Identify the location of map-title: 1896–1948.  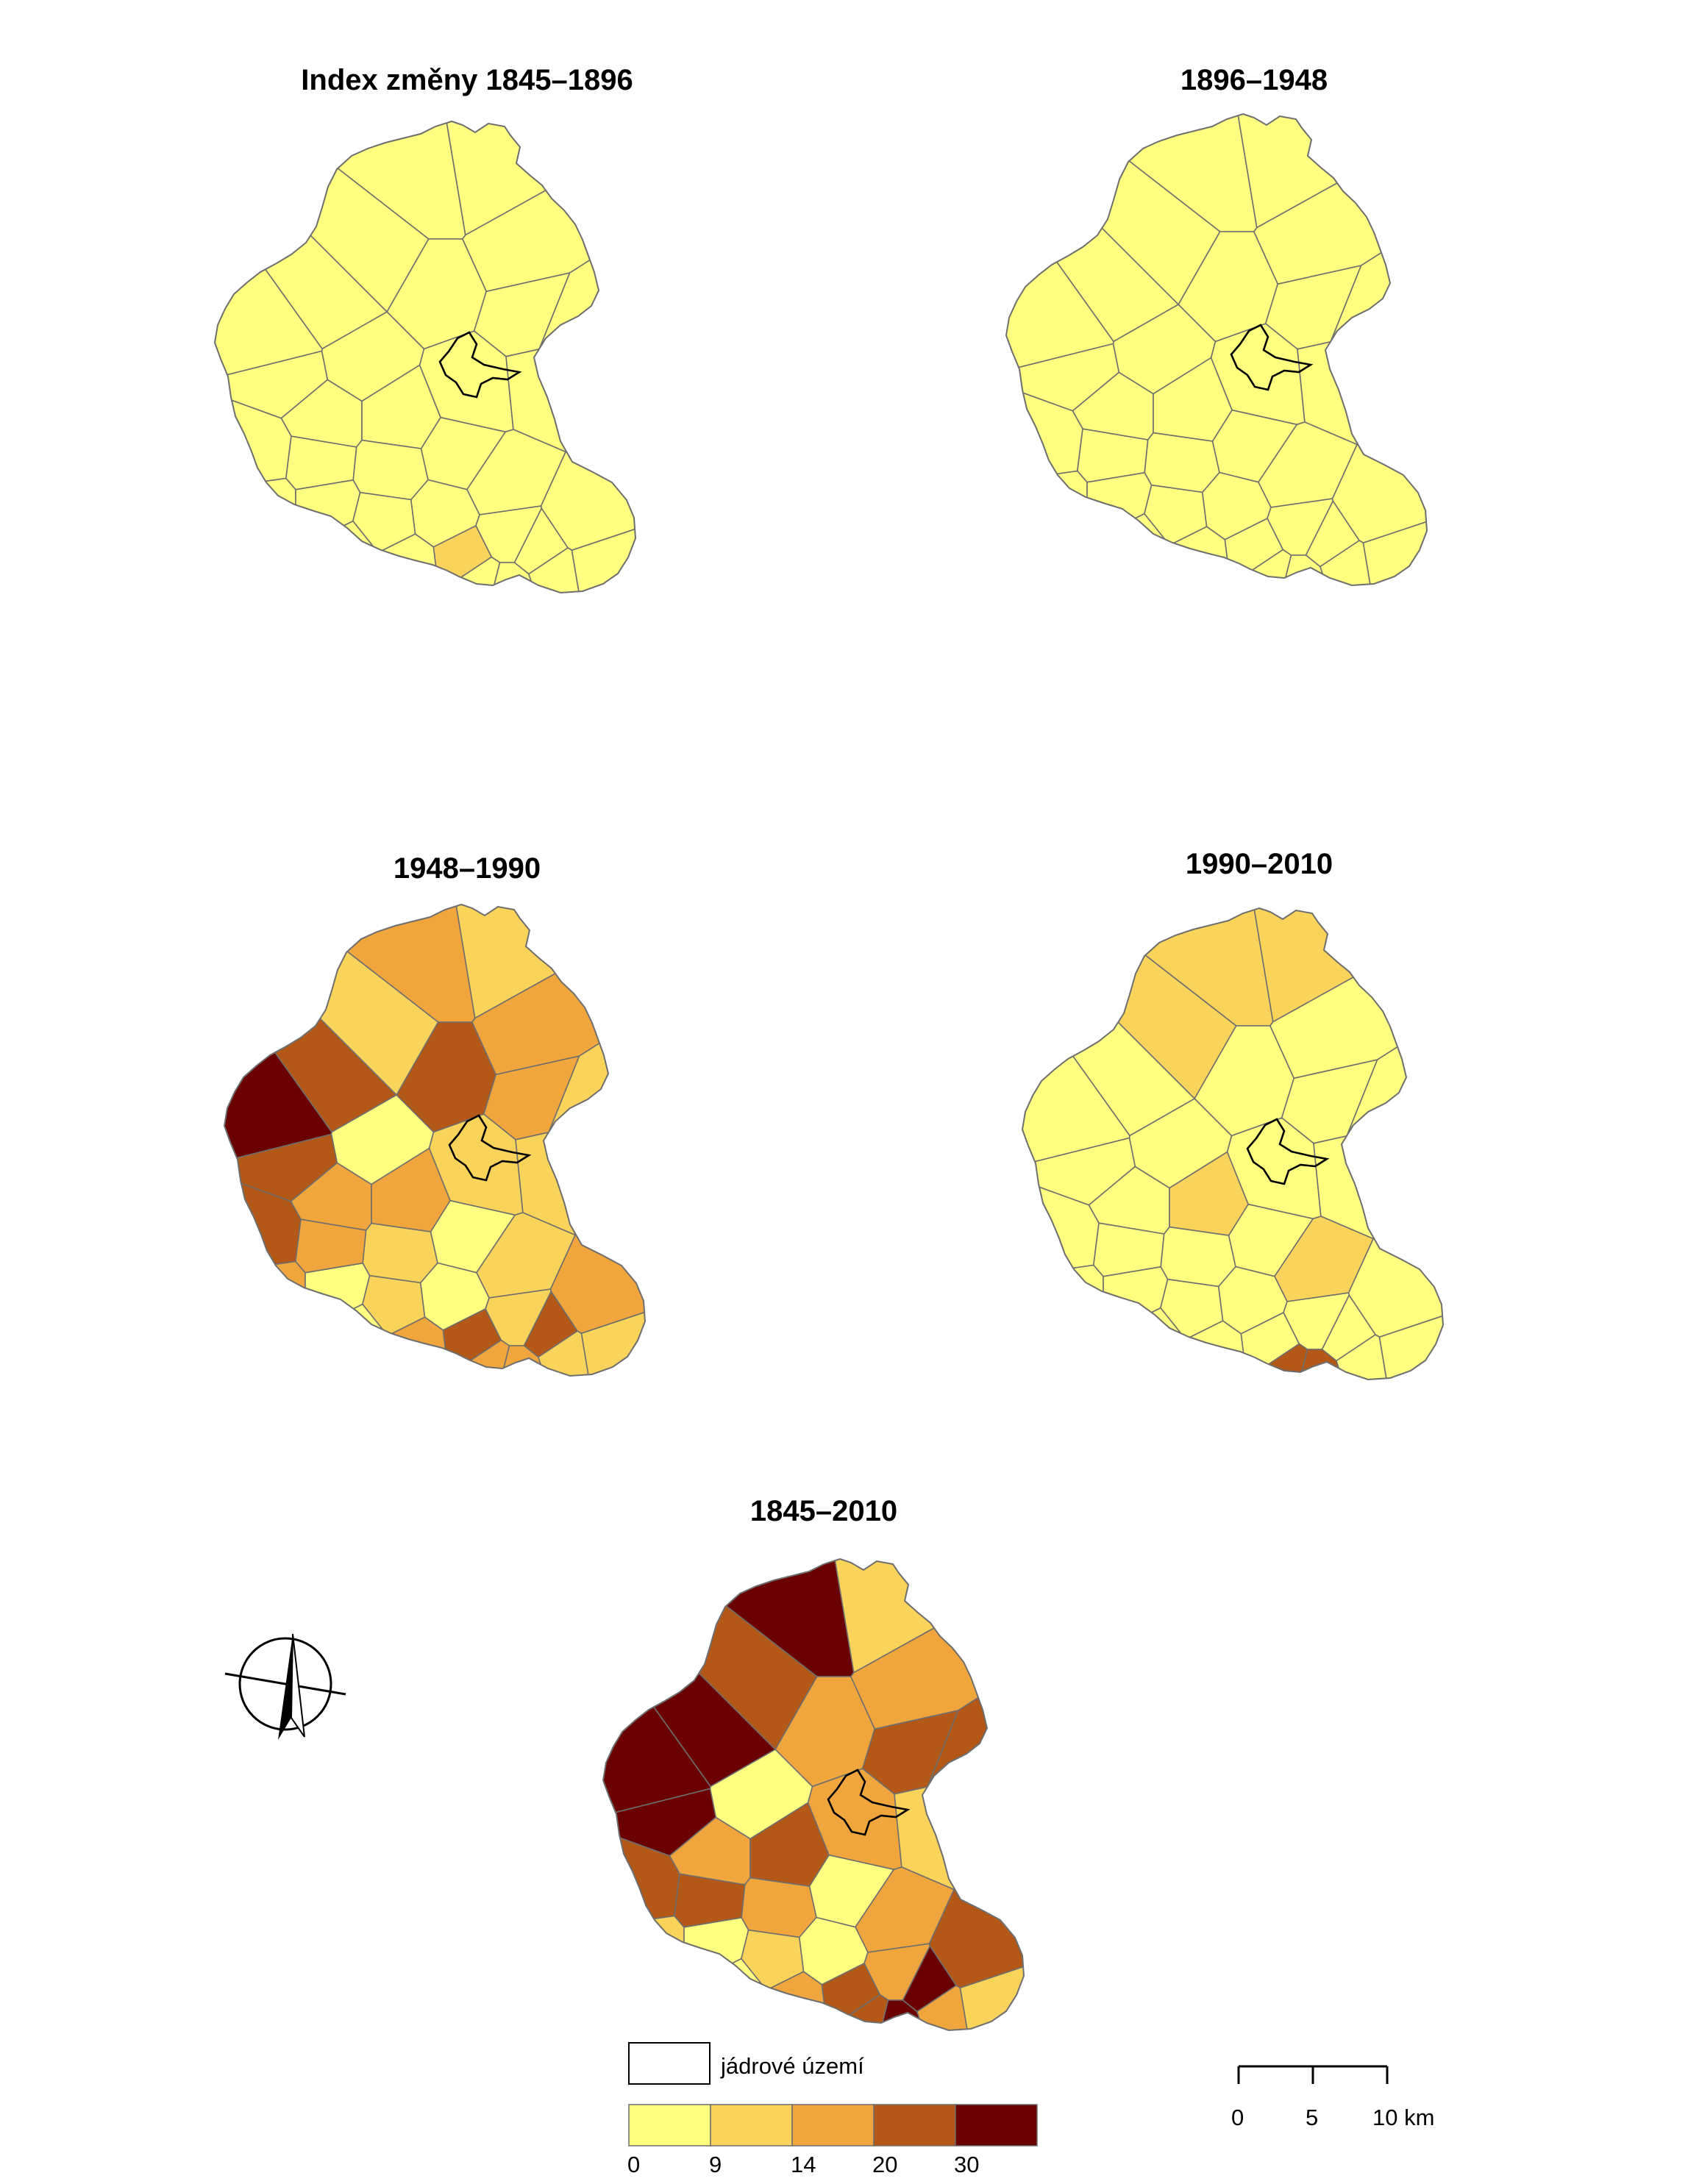
(1254, 80).